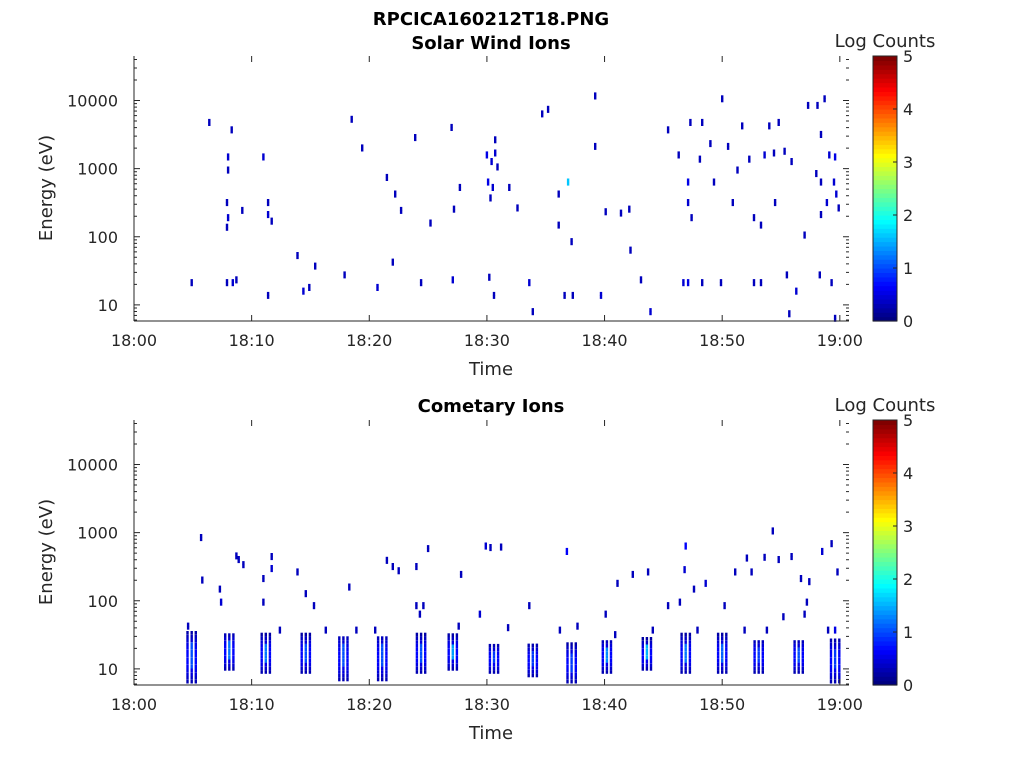 This screenshot has height=768, width=1024. What do you see at coordinates (908, 420) in the screenshot?
I see `colorbar-tick-label: 5` at bounding box center [908, 420].